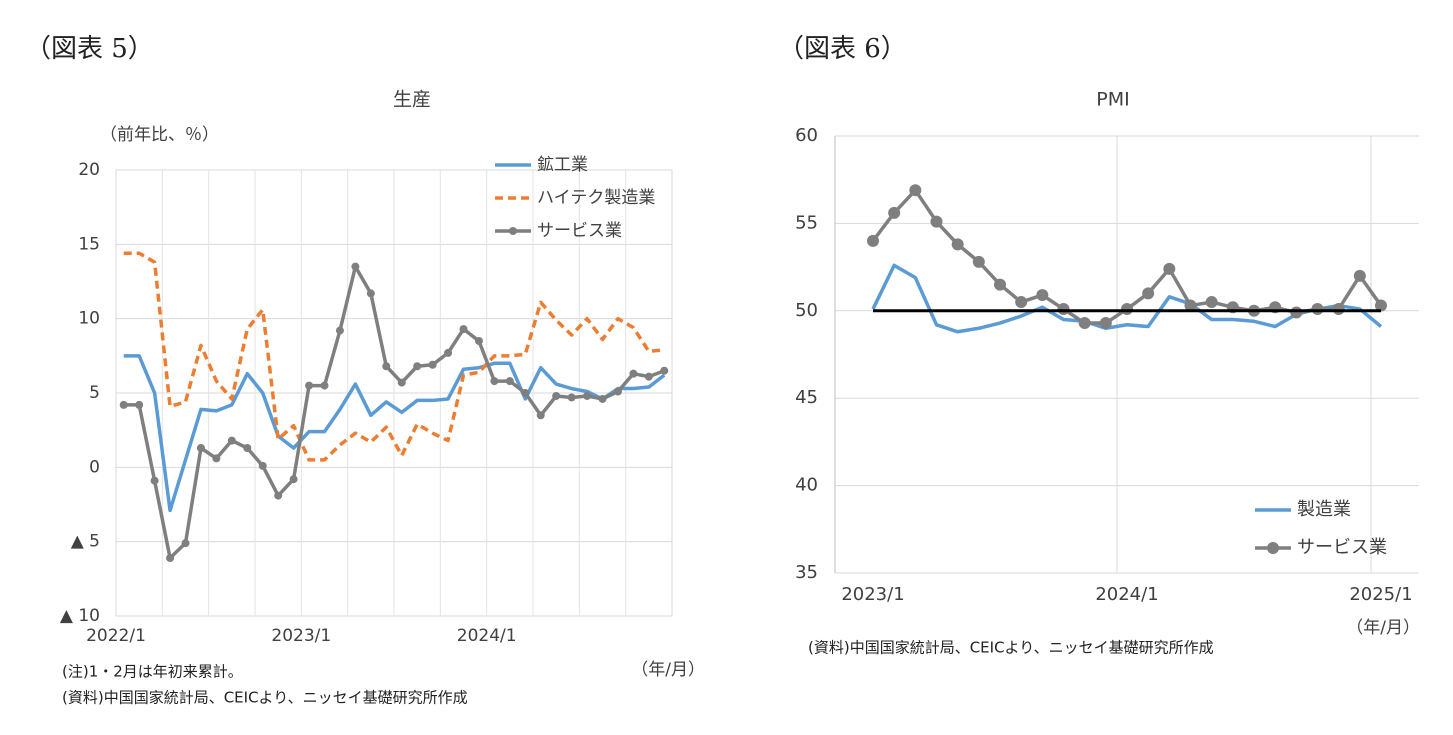  What do you see at coordinates (596, 198) in the screenshot?
I see `legend-label: ハイテク製造業` at bounding box center [596, 198].